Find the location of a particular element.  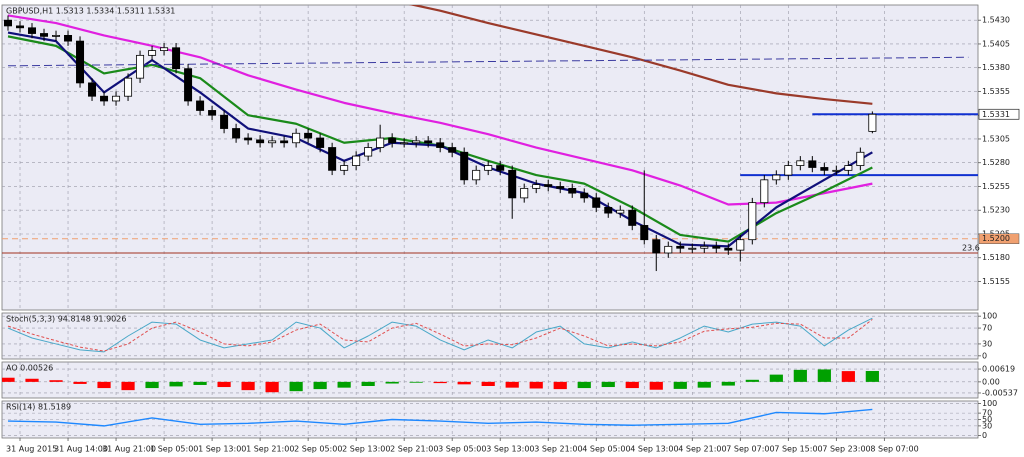

y-tick-label: 1.5380 is located at coordinates (996, 67).